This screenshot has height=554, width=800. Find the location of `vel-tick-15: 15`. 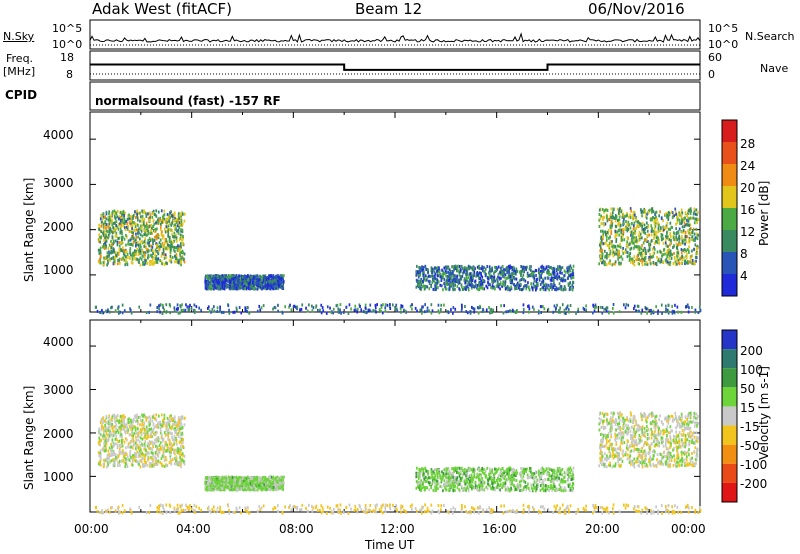

vel-tick-15: 15 is located at coordinates (748, 408).